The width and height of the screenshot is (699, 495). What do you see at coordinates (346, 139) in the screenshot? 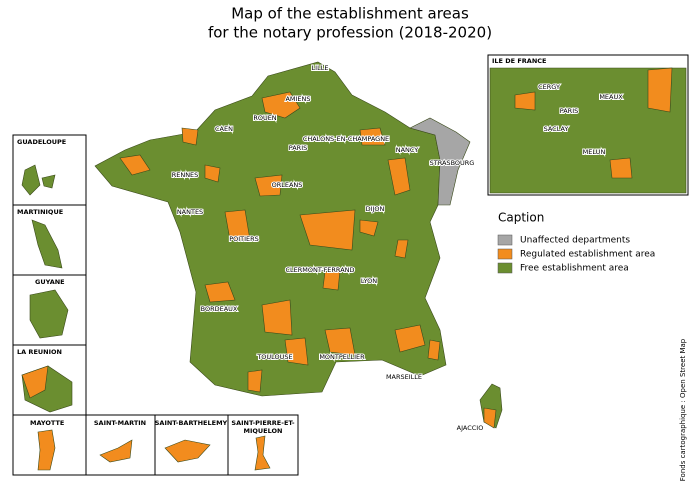
I see `city-label: CHALONS-EN-CHAMPAGNE` at bounding box center [346, 139].